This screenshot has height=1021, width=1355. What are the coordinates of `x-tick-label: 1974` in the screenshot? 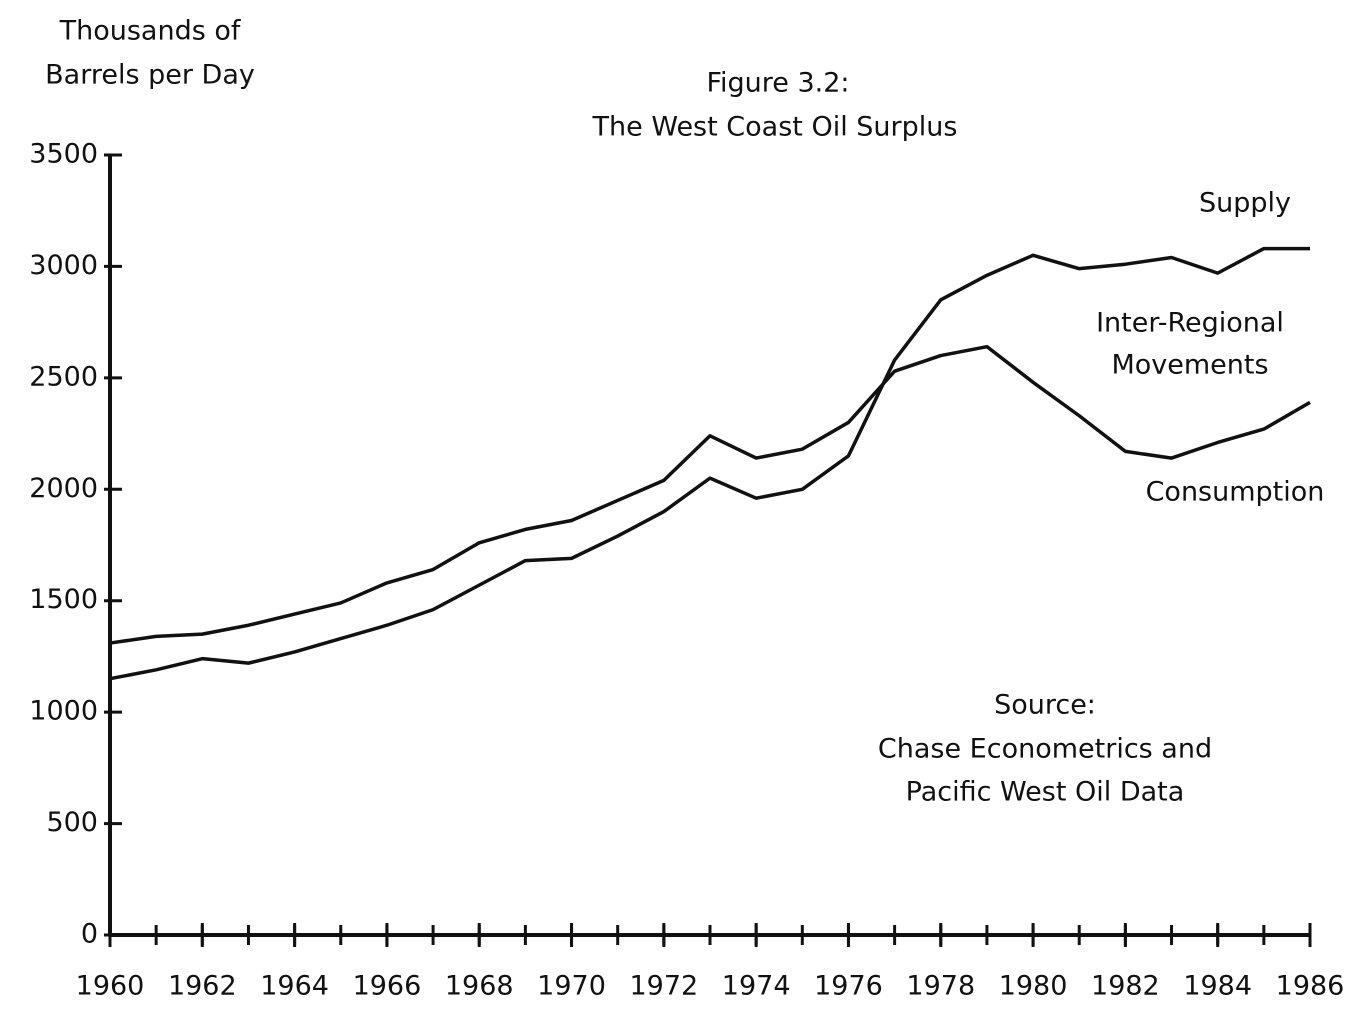 It's located at (756, 986).